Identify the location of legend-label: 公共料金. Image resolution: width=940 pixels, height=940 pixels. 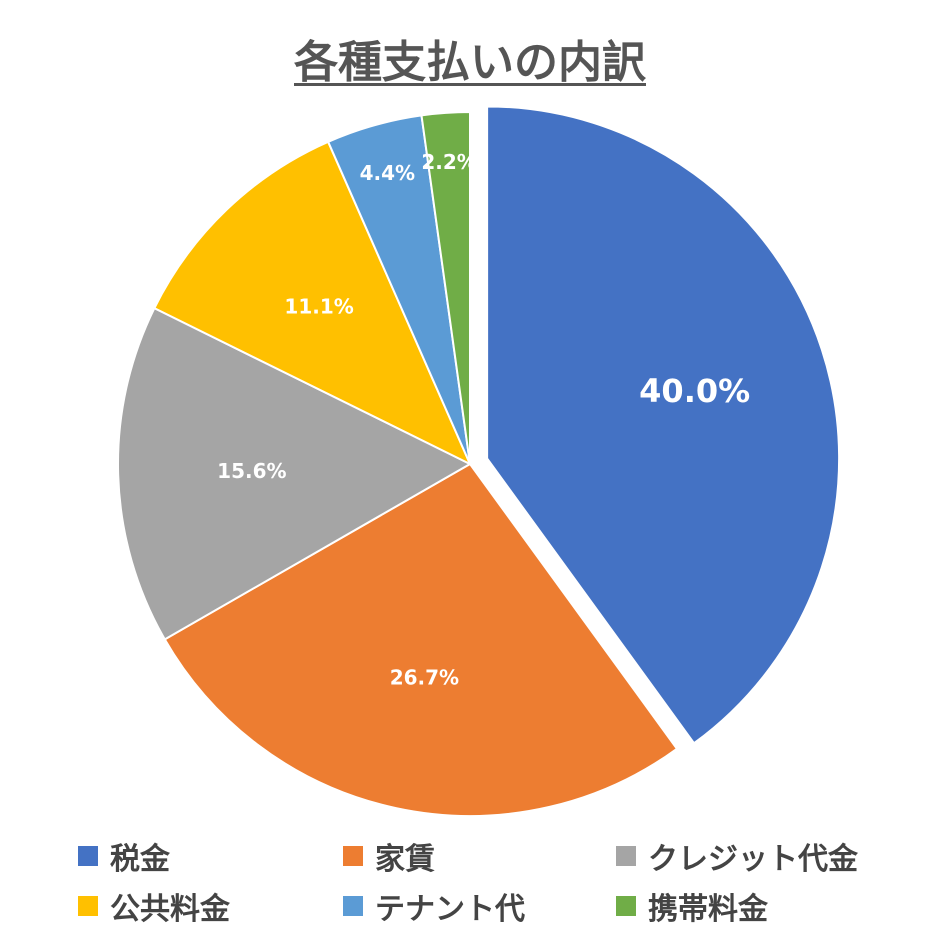
(170, 909).